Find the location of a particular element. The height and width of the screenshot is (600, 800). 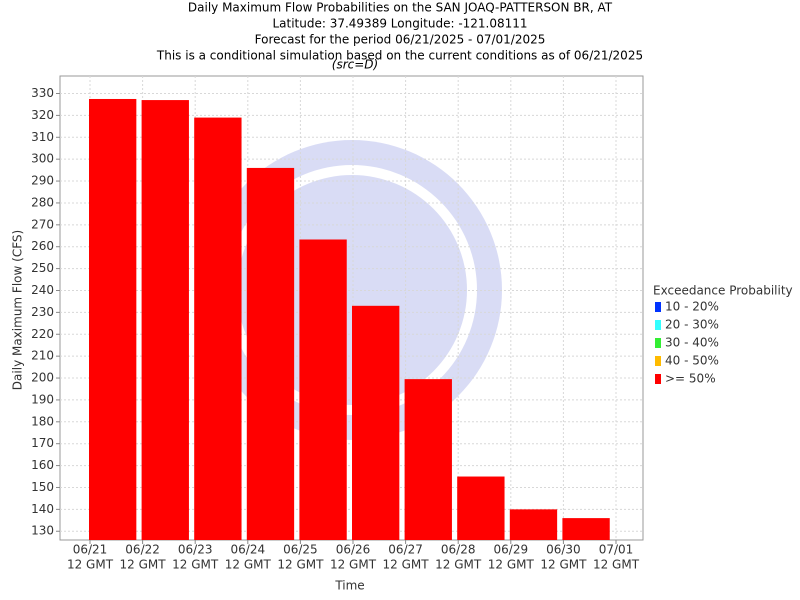

legend-label: 30 - 40% is located at coordinates (692, 343).